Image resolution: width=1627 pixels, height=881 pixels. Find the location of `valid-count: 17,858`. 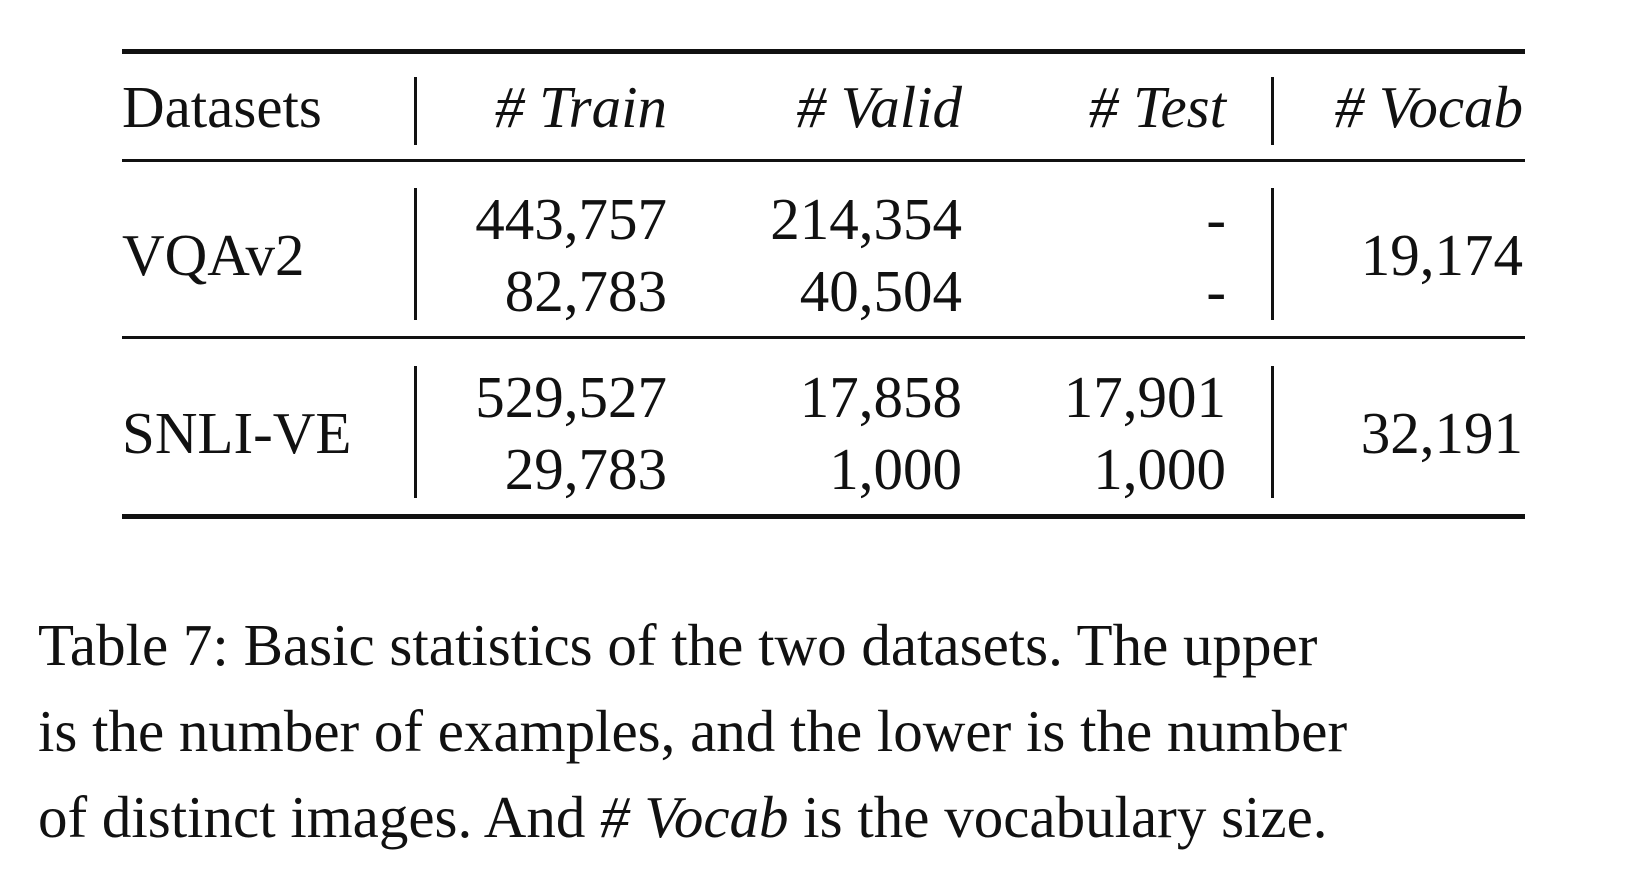

valid-count: 17,858 is located at coordinates (880, 397).